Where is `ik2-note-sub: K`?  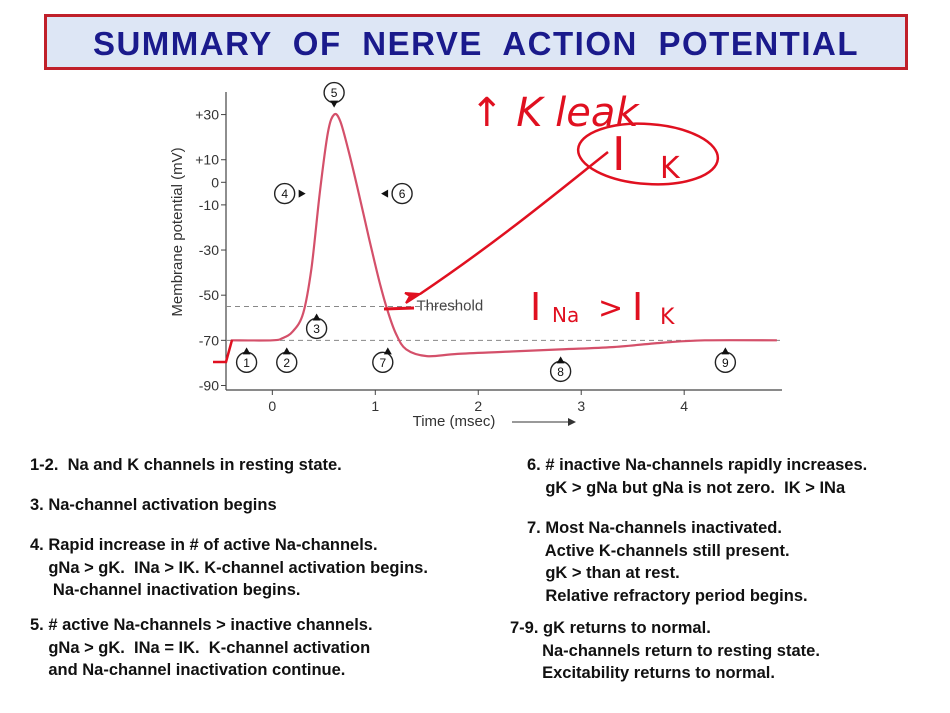 ik2-note-sub: K is located at coordinates (667, 317).